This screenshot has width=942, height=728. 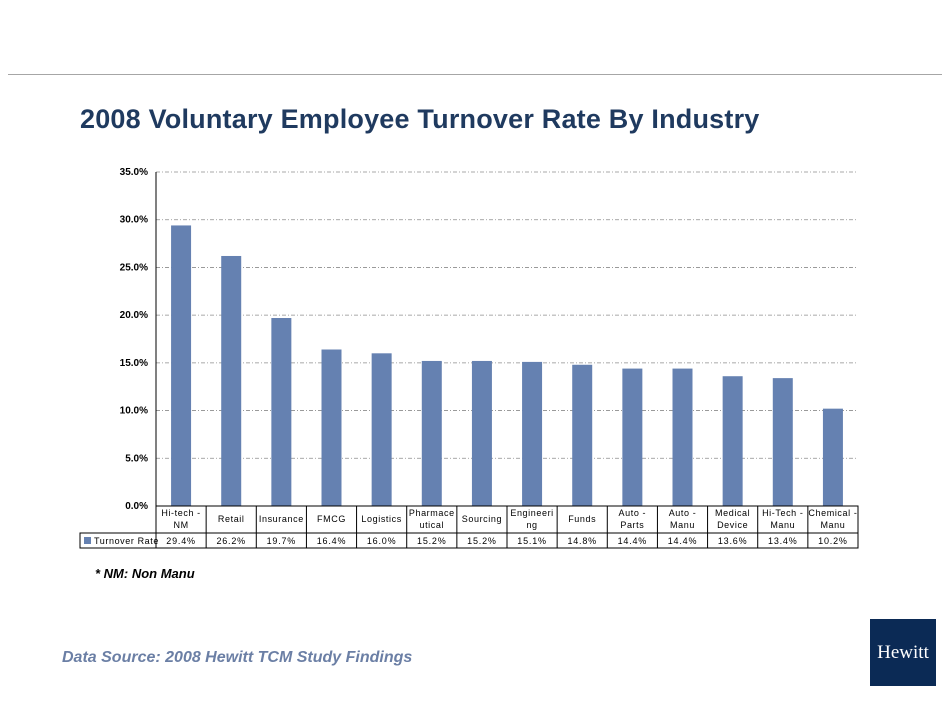 I want to click on data-value-label: 16.0%, so click(x=382, y=541).